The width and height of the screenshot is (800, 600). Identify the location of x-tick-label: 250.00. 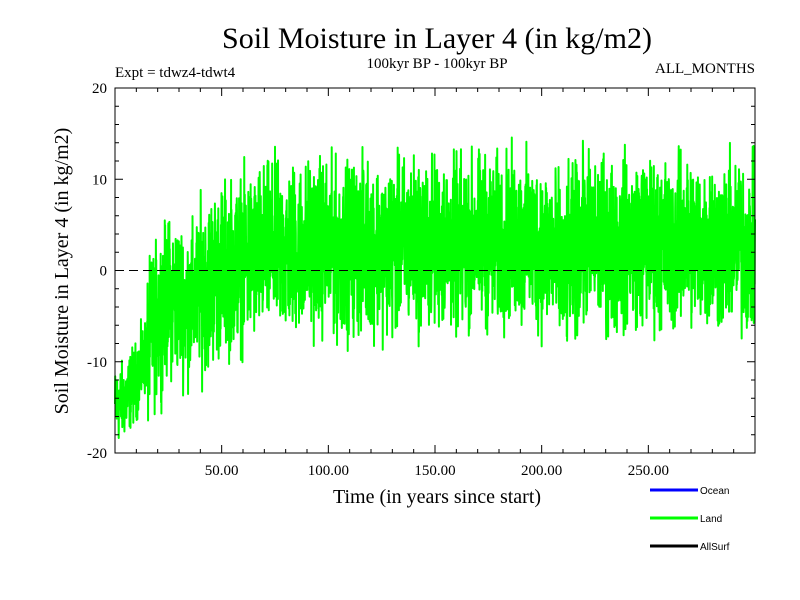
(648, 471).